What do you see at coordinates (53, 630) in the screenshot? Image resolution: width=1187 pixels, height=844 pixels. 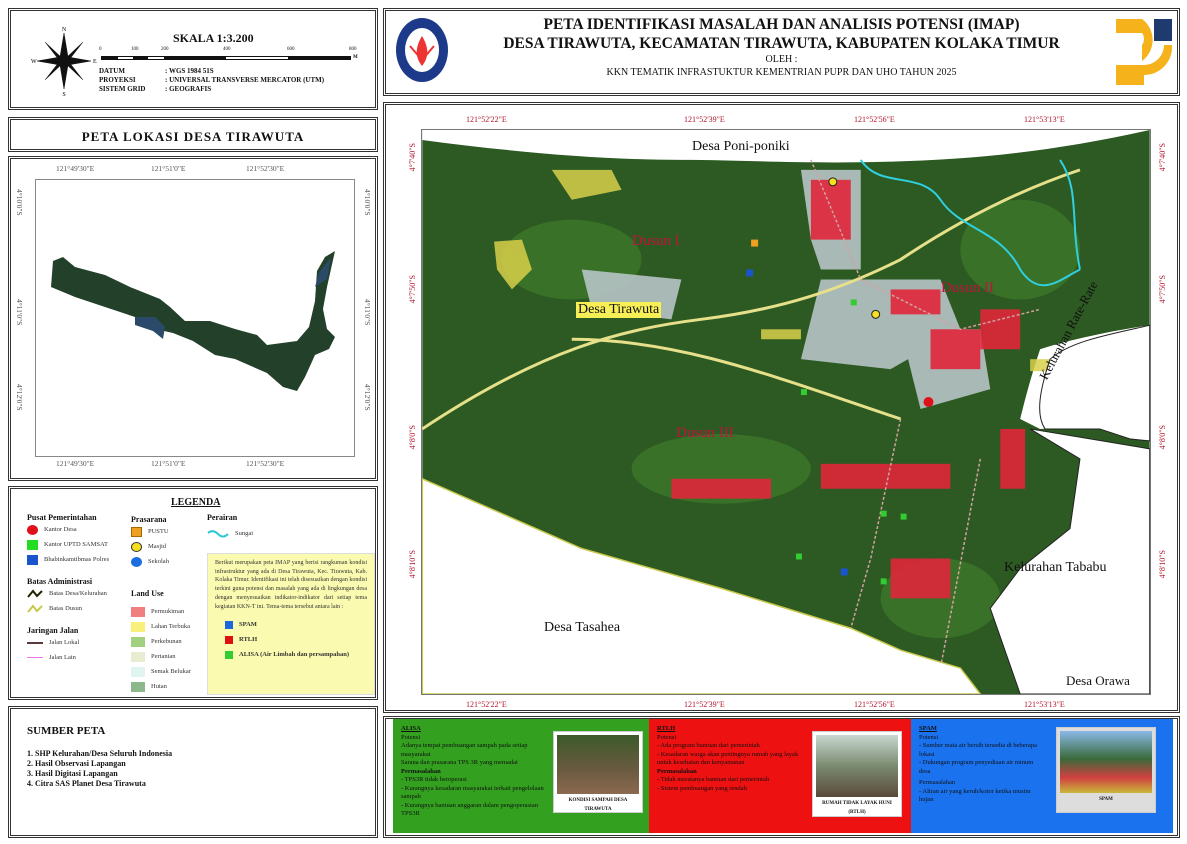 I see `legend-section-title: Jaringan Jalan` at bounding box center [53, 630].